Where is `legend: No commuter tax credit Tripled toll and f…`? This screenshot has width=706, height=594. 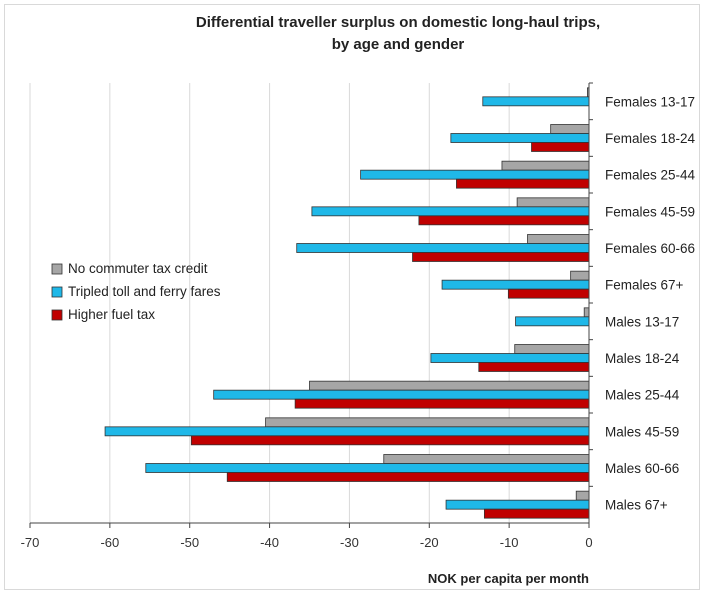
legend: No commuter tax credit Tripled toll and f… is located at coordinates (136, 291).